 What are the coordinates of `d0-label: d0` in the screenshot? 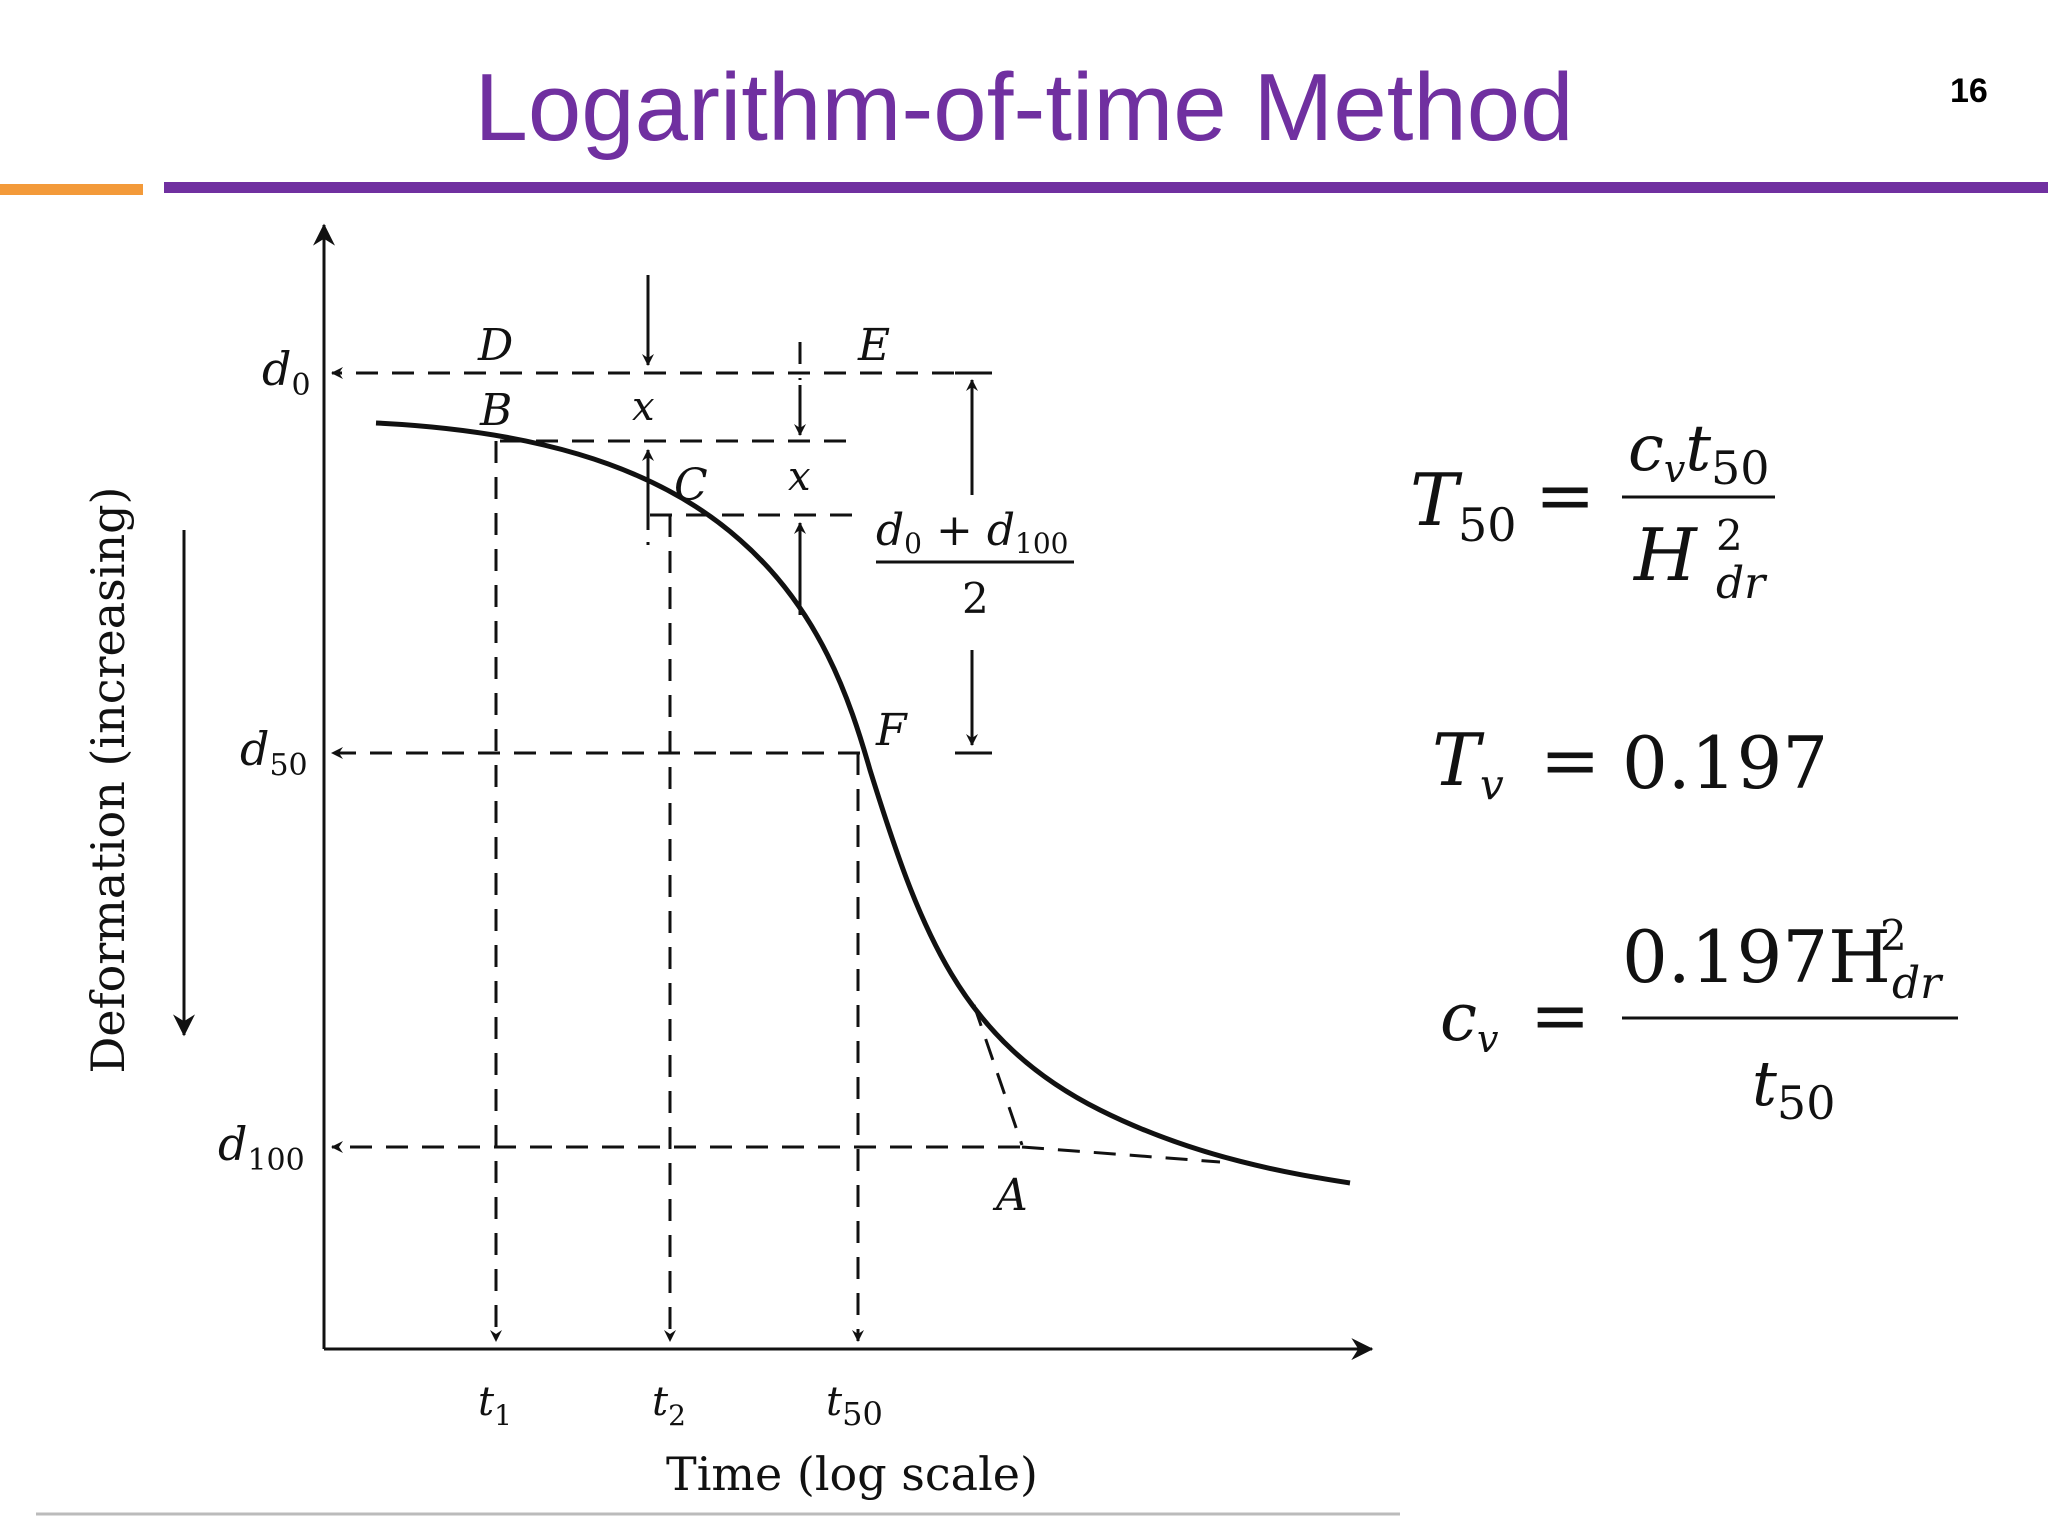 It's located at (286, 372).